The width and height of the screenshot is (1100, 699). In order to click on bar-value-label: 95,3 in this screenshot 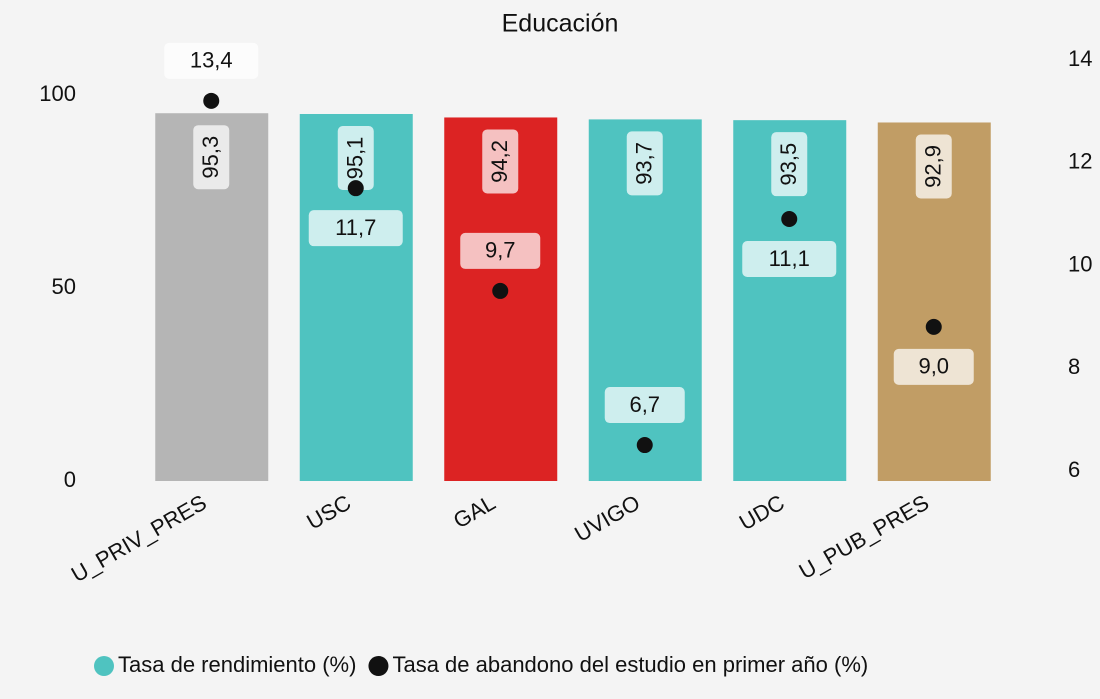, I will do `click(211, 157)`.